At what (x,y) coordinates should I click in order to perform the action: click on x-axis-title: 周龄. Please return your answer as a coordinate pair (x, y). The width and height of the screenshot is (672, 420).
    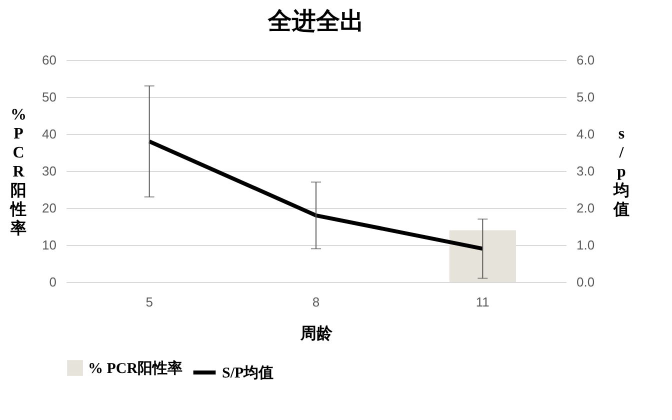
    Looking at the image, I should click on (317, 333).